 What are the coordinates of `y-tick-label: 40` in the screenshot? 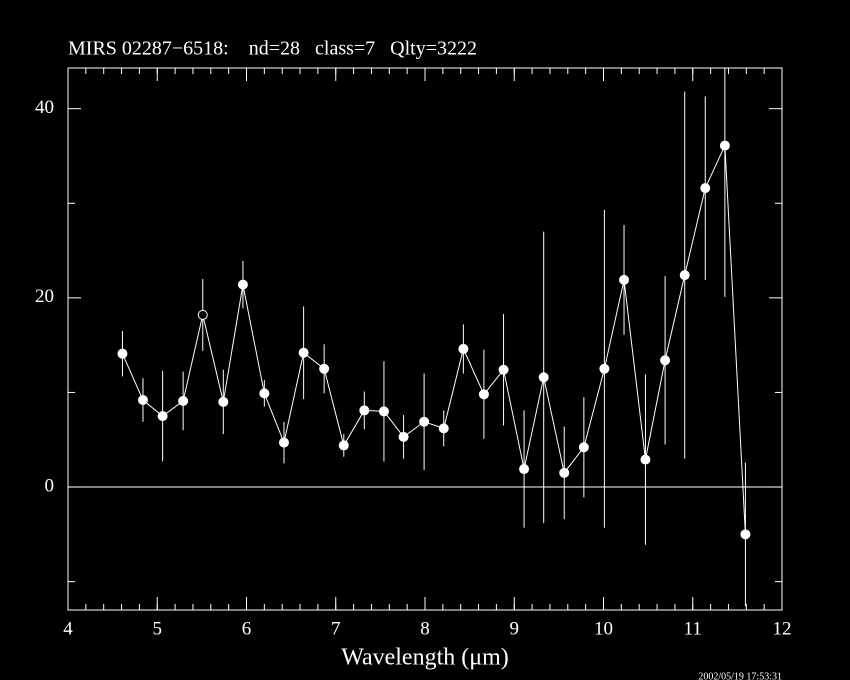 It's located at (44, 107).